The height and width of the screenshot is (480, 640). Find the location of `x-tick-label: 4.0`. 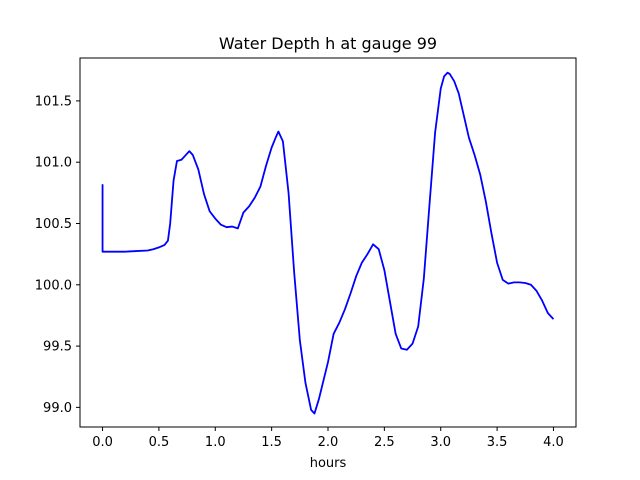

x-tick-label: 4.0 is located at coordinates (553, 442).